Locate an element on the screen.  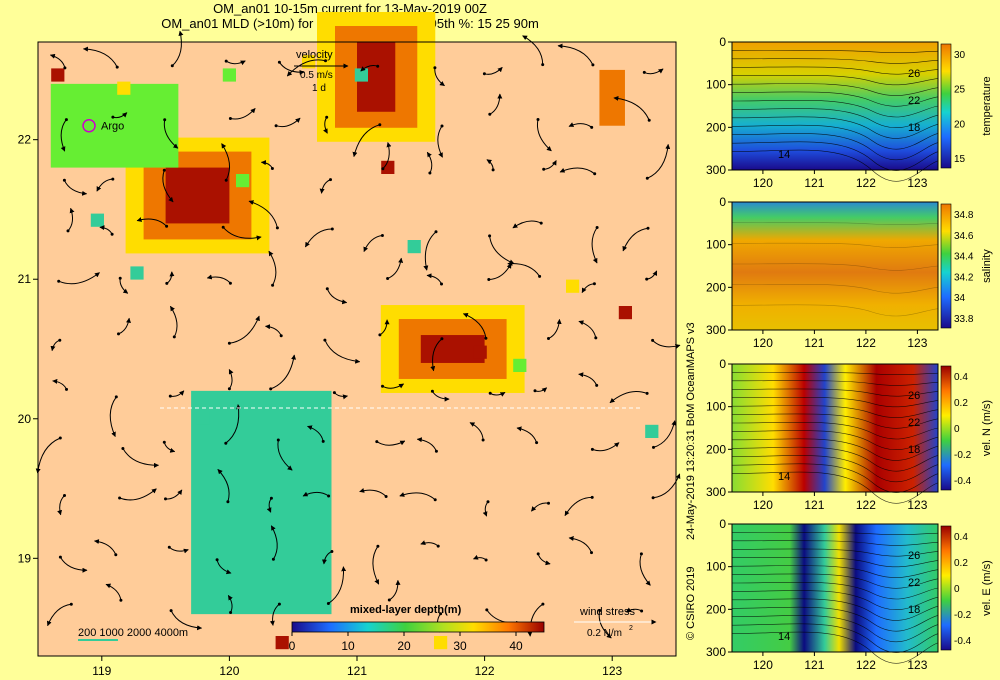
map-x-axis: 119 120 121 122 123 is located at coordinates (357, 667).